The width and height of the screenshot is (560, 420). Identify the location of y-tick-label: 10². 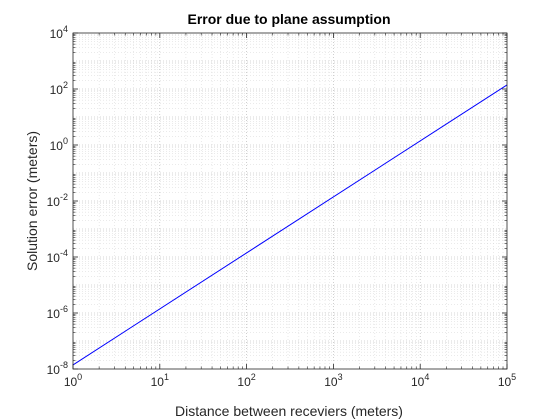
(59, 88).